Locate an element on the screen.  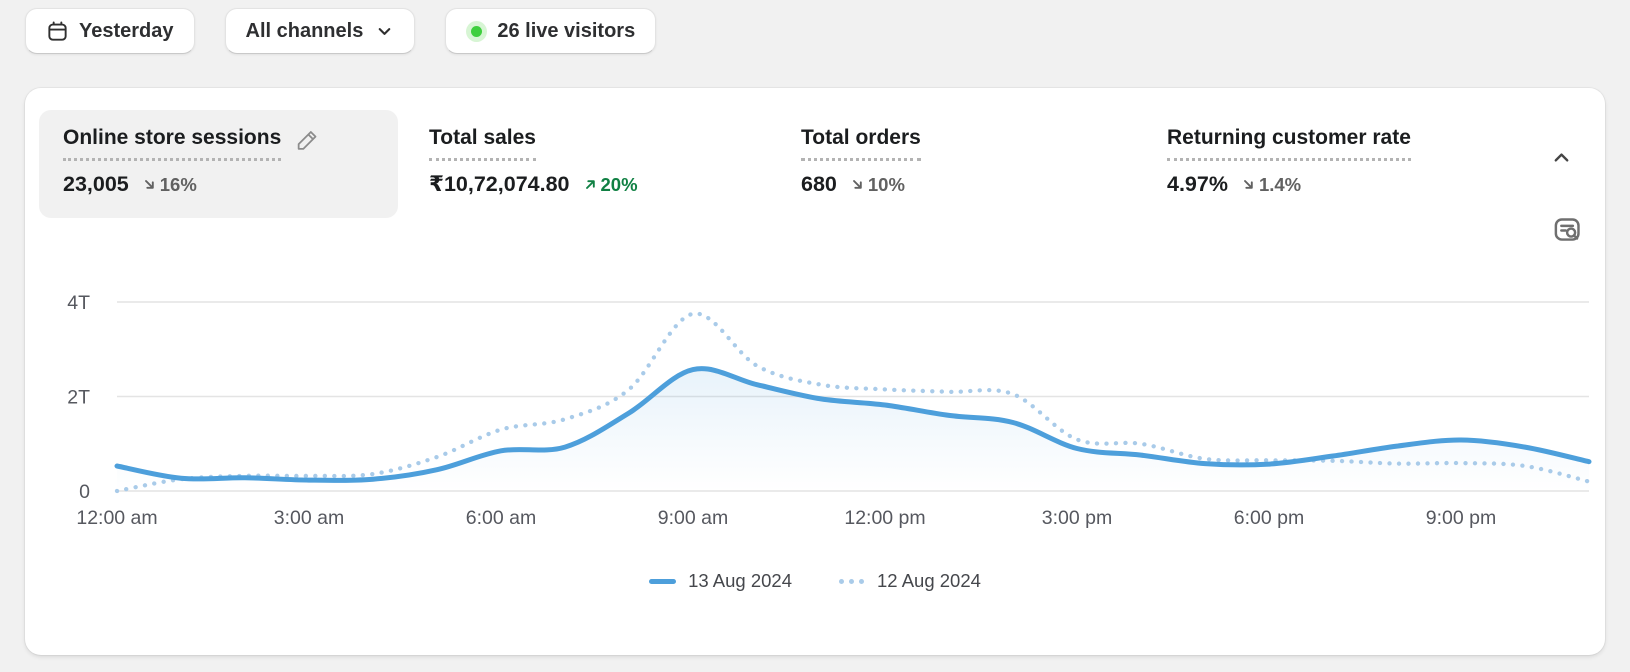
metric-label: Returning customer rate is located at coordinates (1289, 144).